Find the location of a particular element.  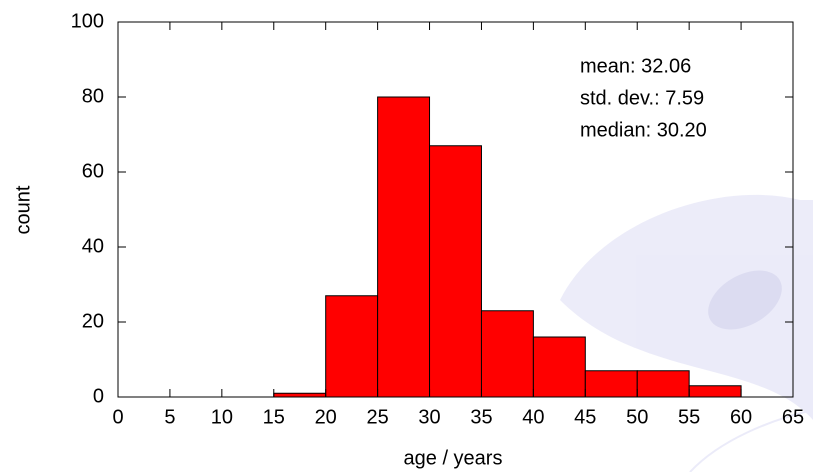

x-tick-label: 40 is located at coordinates (533, 417).